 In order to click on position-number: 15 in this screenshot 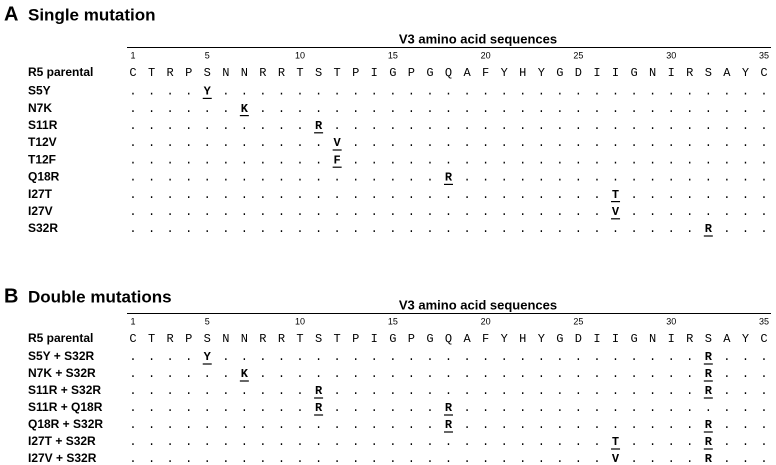, I will do `click(393, 55)`.